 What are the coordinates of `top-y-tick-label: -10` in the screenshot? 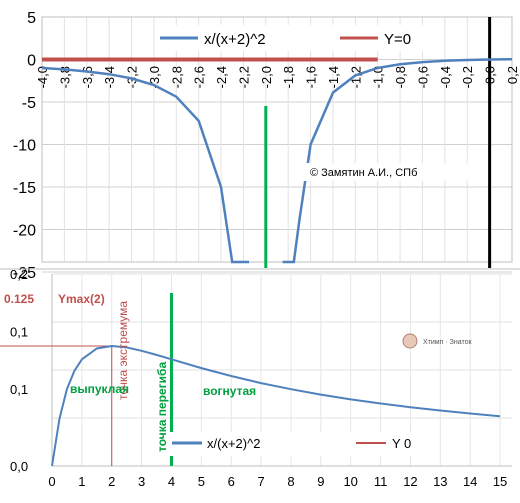 It's located at (24, 146).